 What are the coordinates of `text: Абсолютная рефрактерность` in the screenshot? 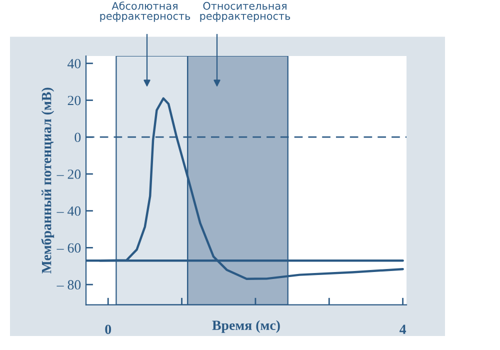 It's located at (145, 12).